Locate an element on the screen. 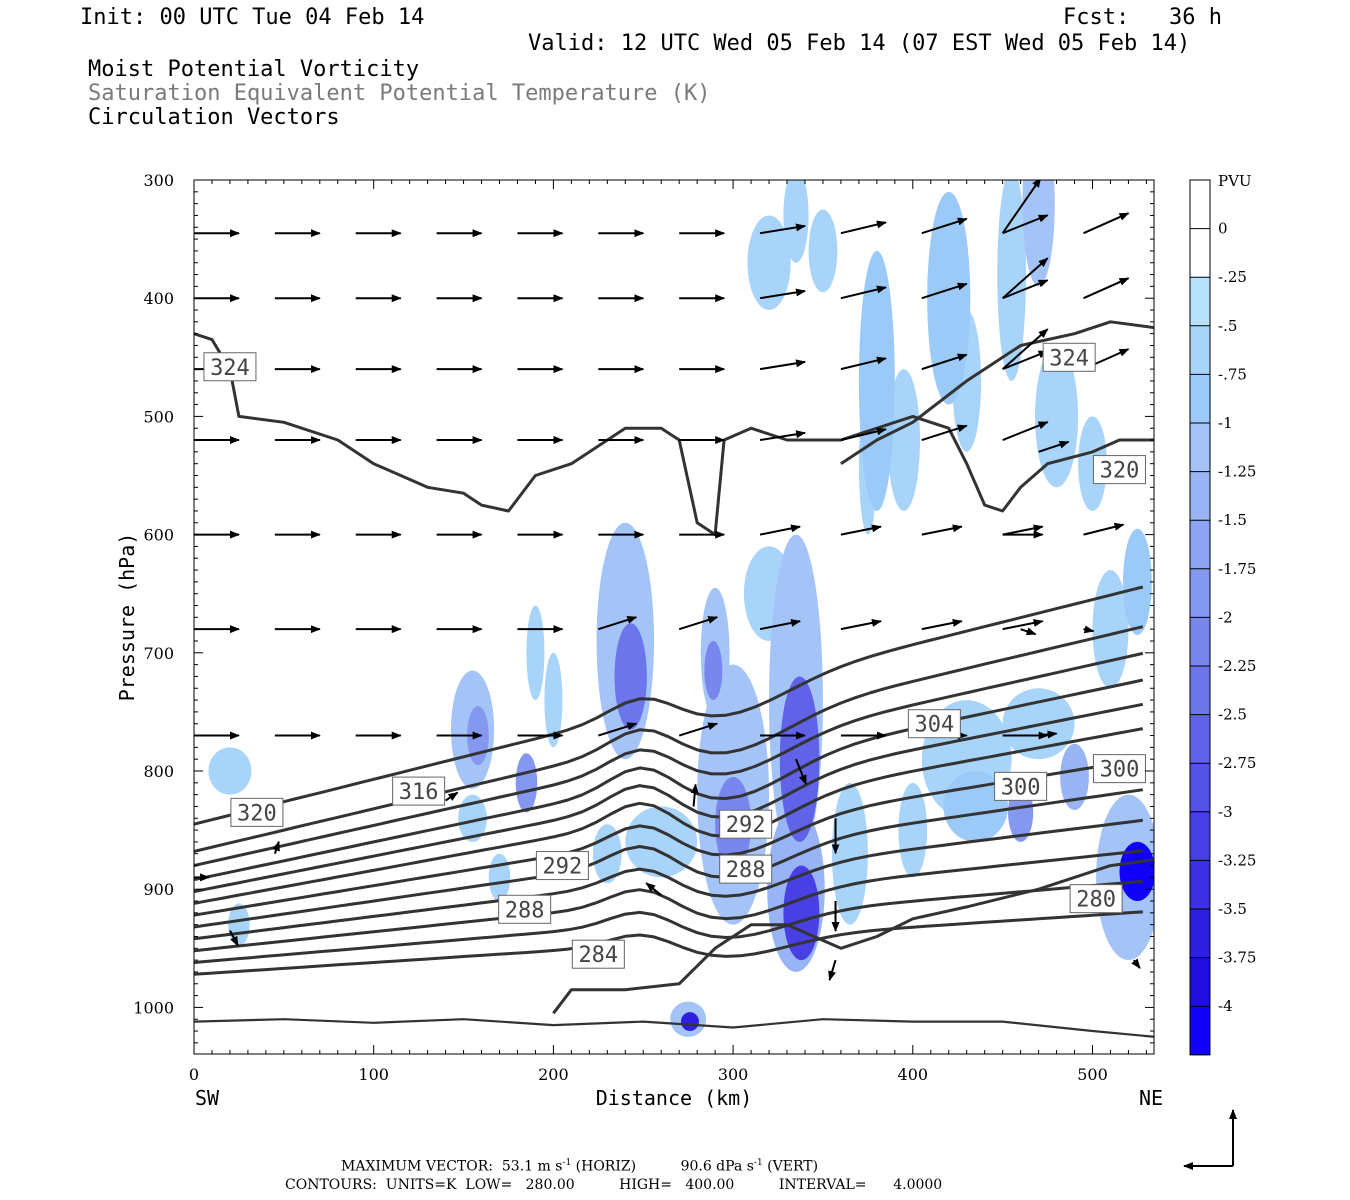 Image resolution: width=1350 pixels, height=1200 pixels. x-tick-label: 100 is located at coordinates (373, 1074).